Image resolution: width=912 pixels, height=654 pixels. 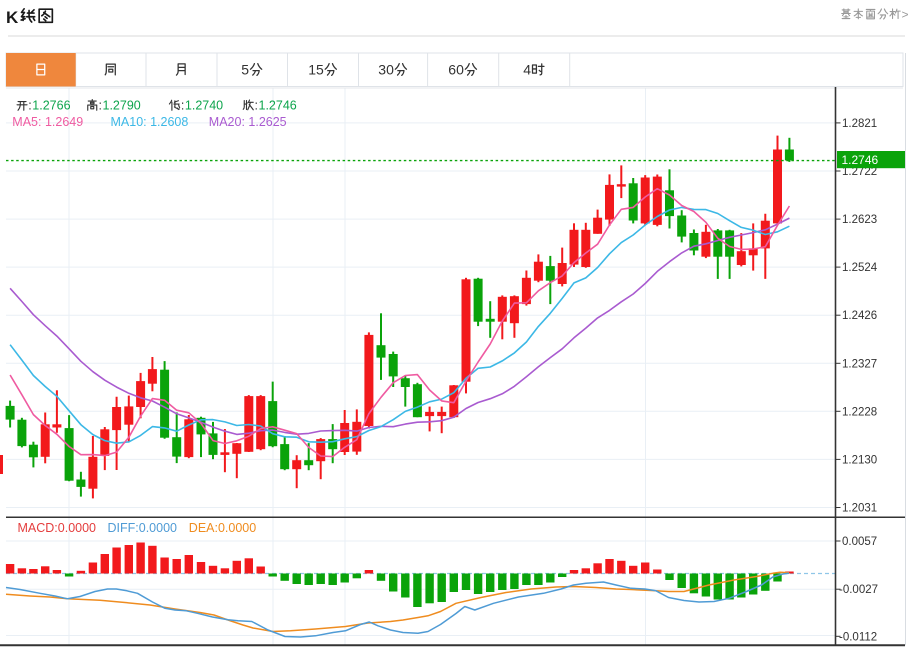 What do you see at coordinates (859, 124) in the screenshot?
I see `svg-text: 1.2821` at bounding box center [859, 124].